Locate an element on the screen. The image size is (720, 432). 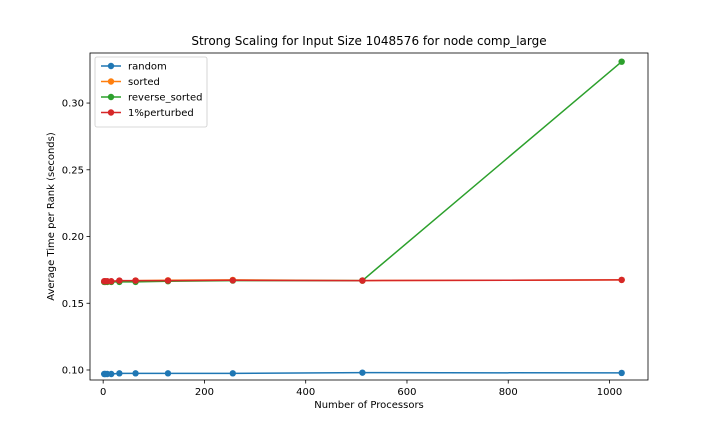
legend-label: sorted is located at coordinates (144, 82).